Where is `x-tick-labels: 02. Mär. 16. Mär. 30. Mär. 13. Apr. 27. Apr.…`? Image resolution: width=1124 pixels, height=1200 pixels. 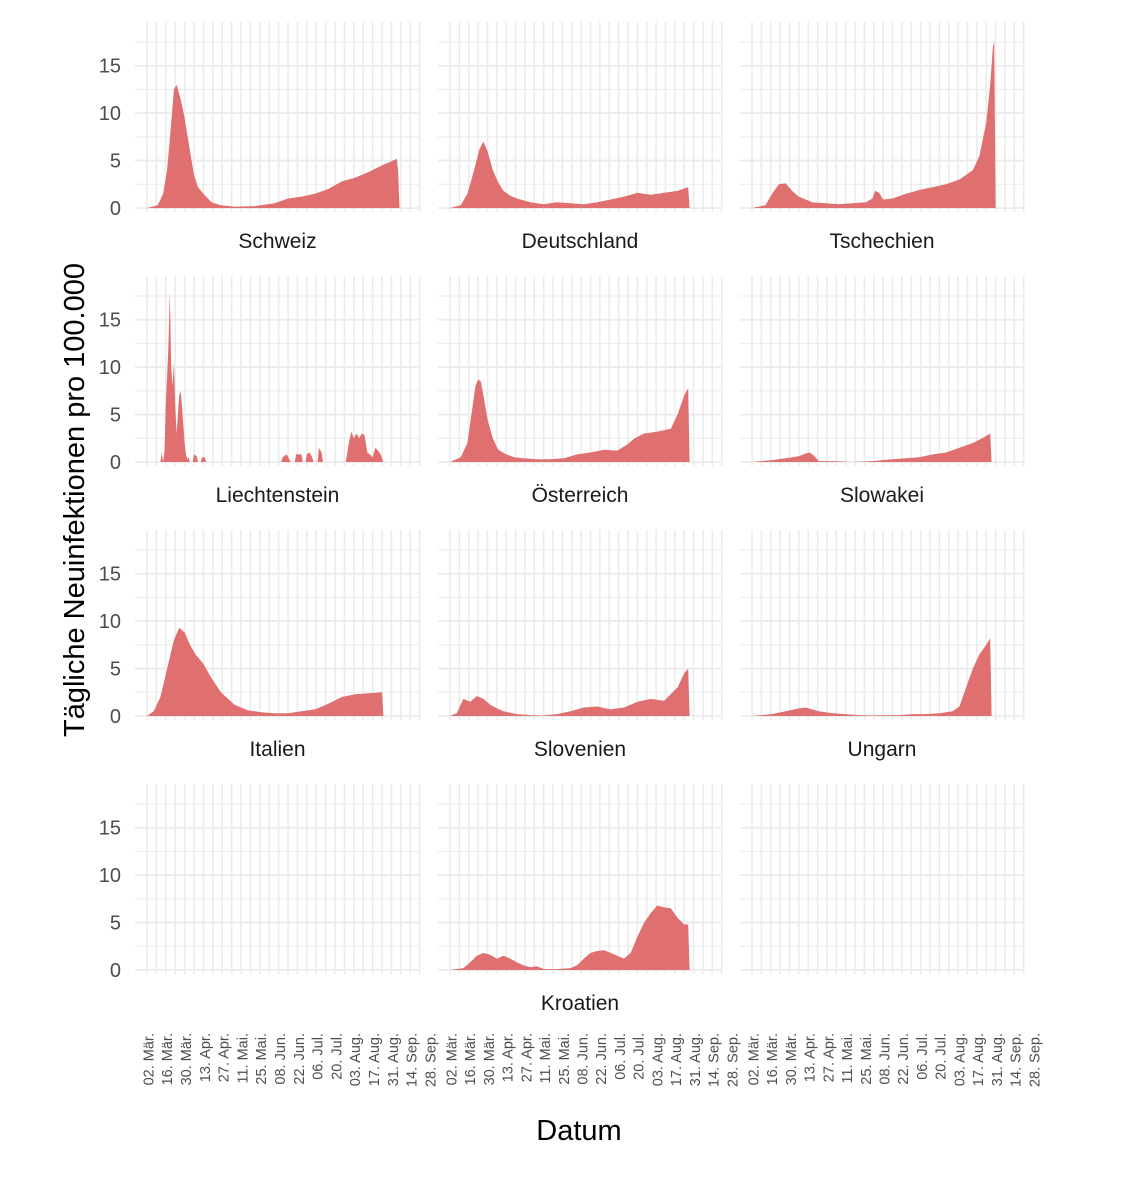
x-tick-labels: 02. Mär. 16. Mär. 30. Mär. 13. Apr. 27. Apr.… is located at coordinates (592, 1060).